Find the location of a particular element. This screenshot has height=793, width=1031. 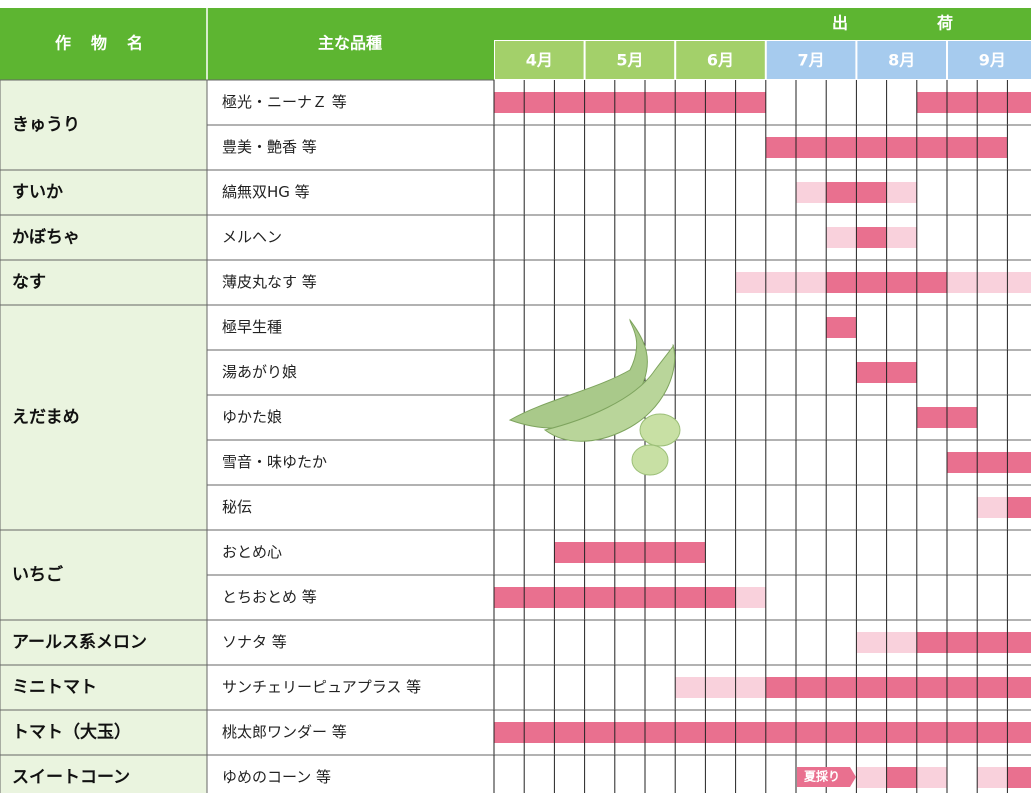

variety-name: ゆめのコーン 等 is located at coordinates (276, 777).